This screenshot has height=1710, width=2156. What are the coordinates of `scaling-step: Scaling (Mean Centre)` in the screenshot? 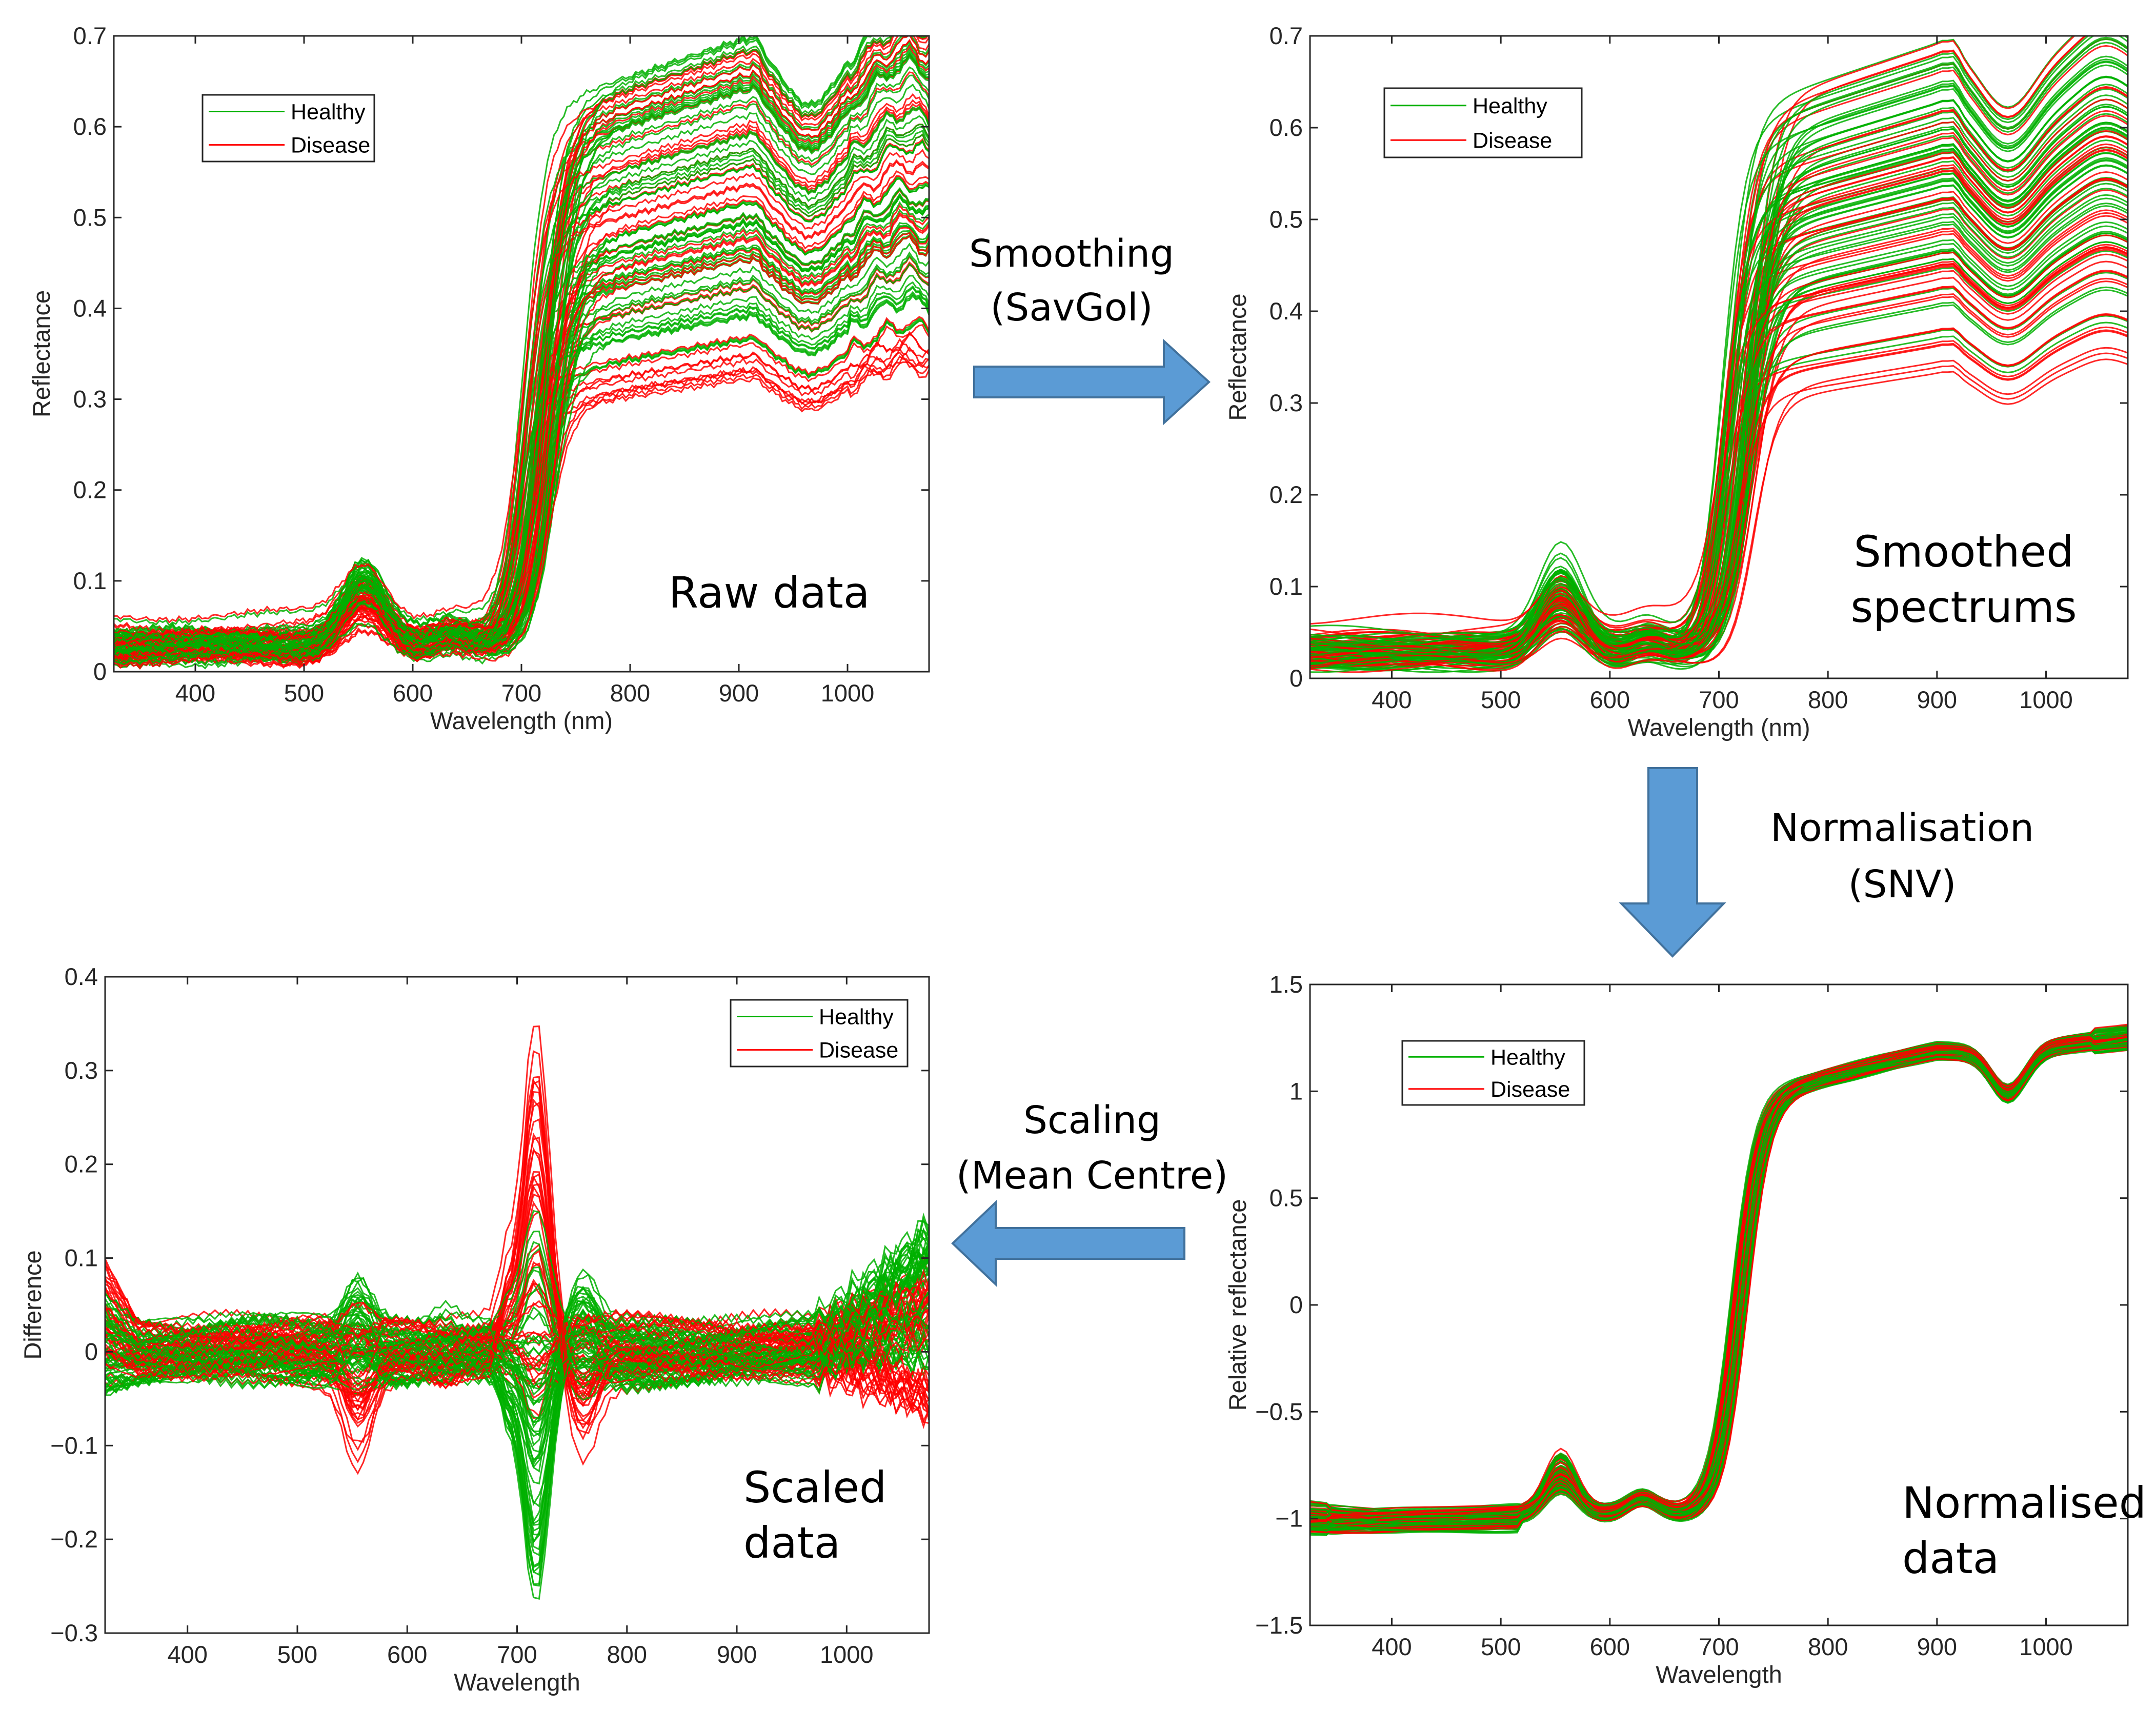 It's located at (1089, 1192).